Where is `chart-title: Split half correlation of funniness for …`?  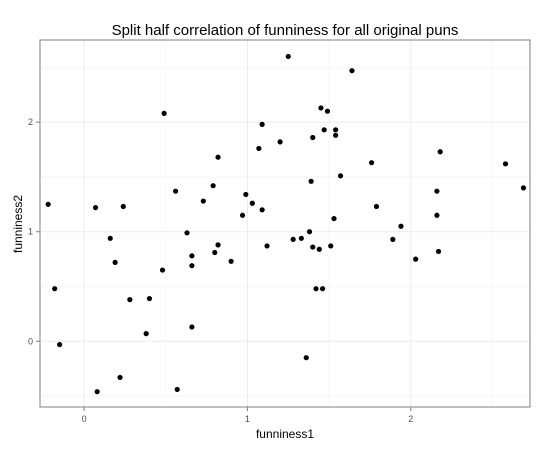 chart-title: Split half correlation of funniness for … is located at coordinates (285, 30).